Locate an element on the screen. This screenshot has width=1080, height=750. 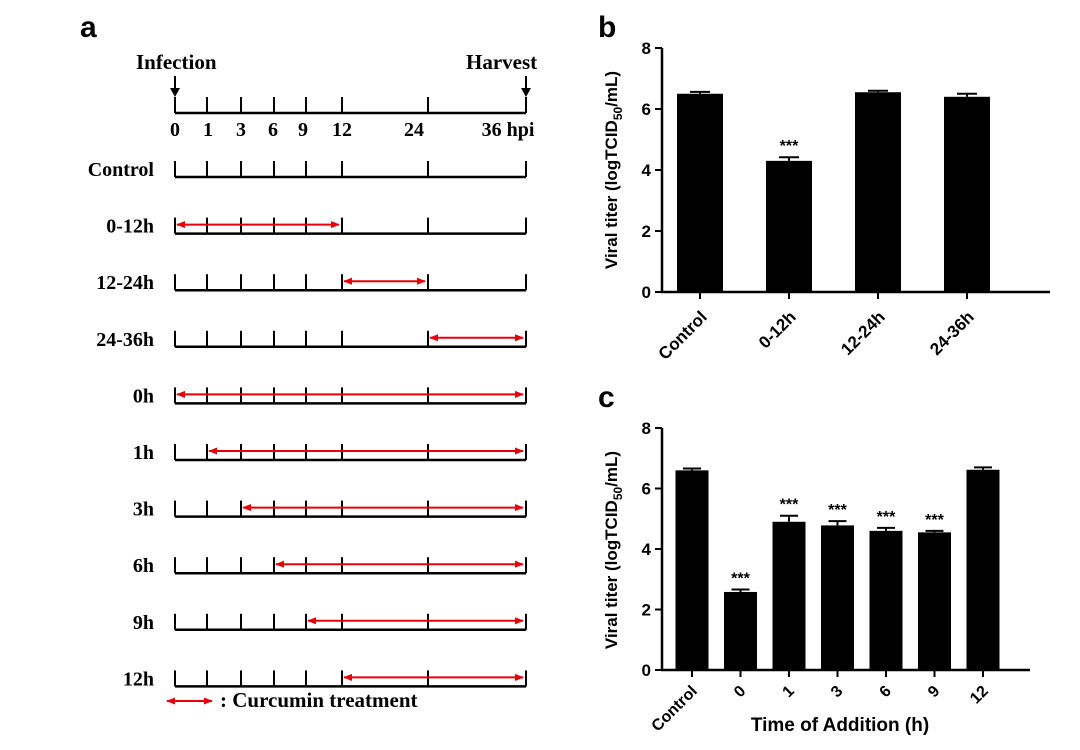
row-label: 0h is located at coordinates (143, 396).